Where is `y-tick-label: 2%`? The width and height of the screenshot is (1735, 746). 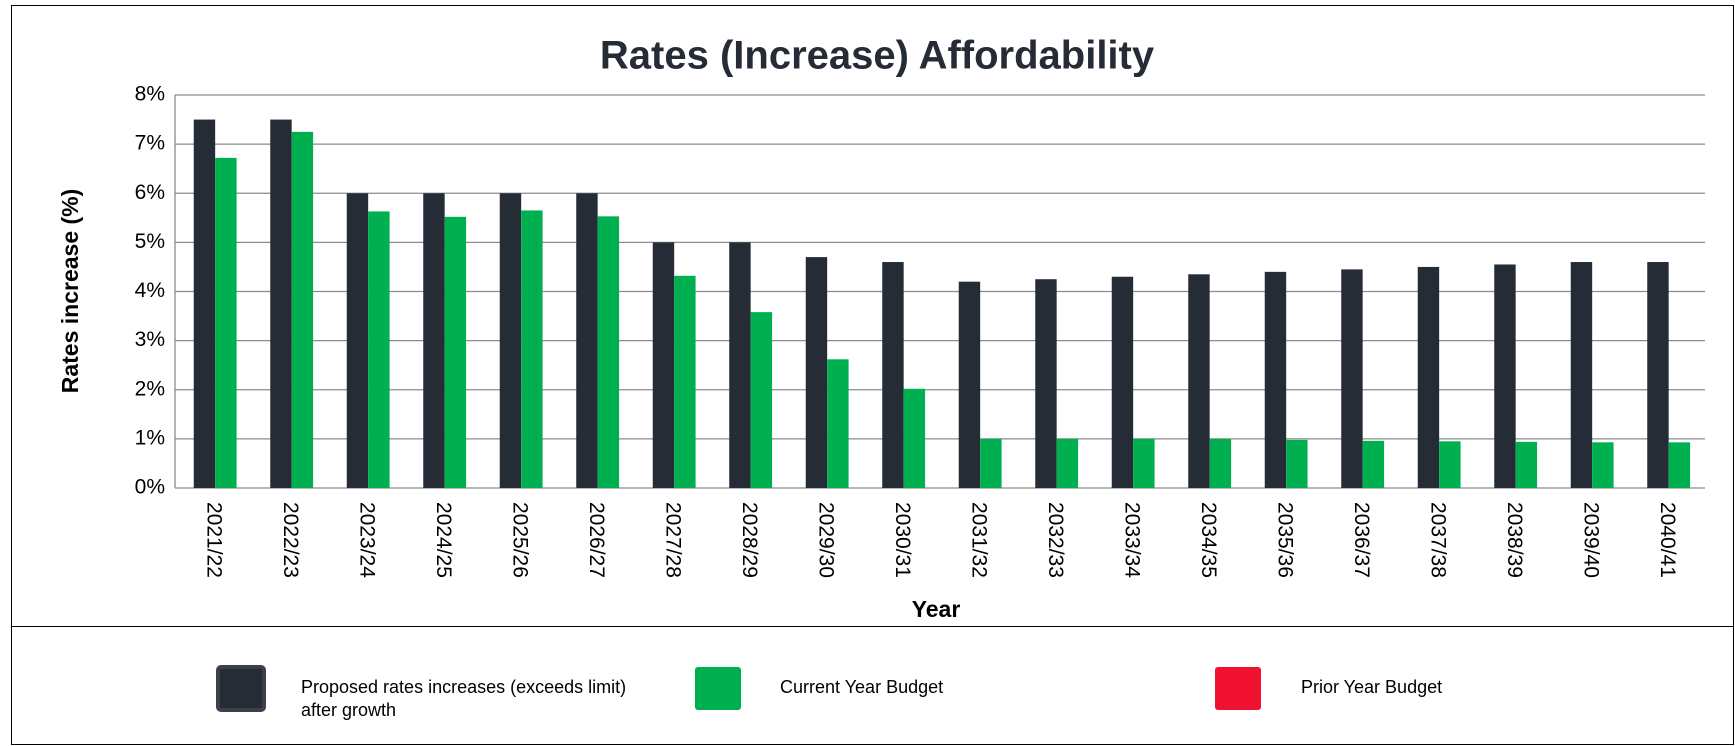
y-tick-label: 2% is located at coordinates (150, 388).